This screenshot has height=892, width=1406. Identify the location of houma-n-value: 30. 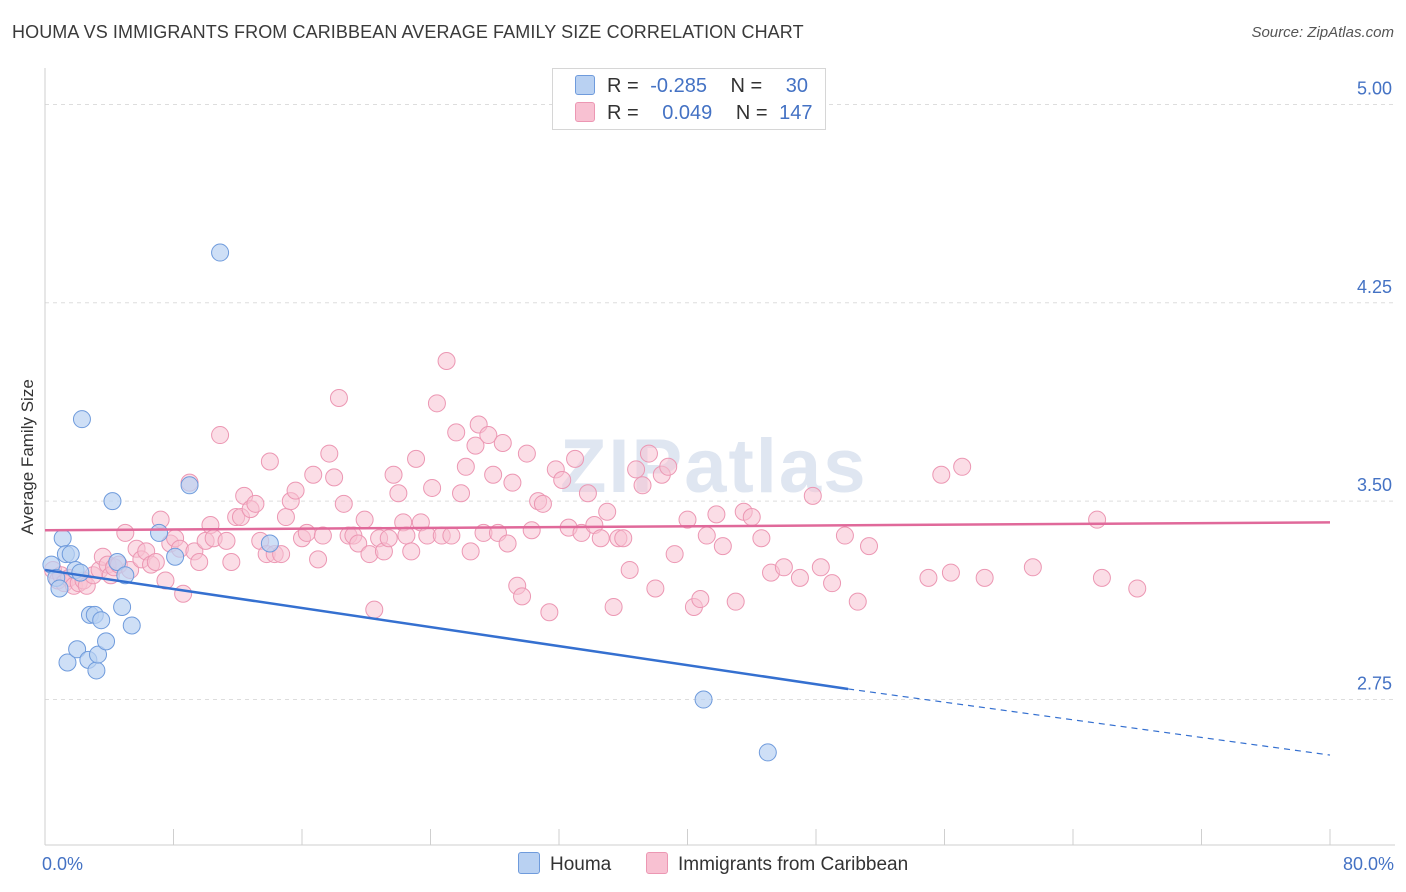
(797, 86).